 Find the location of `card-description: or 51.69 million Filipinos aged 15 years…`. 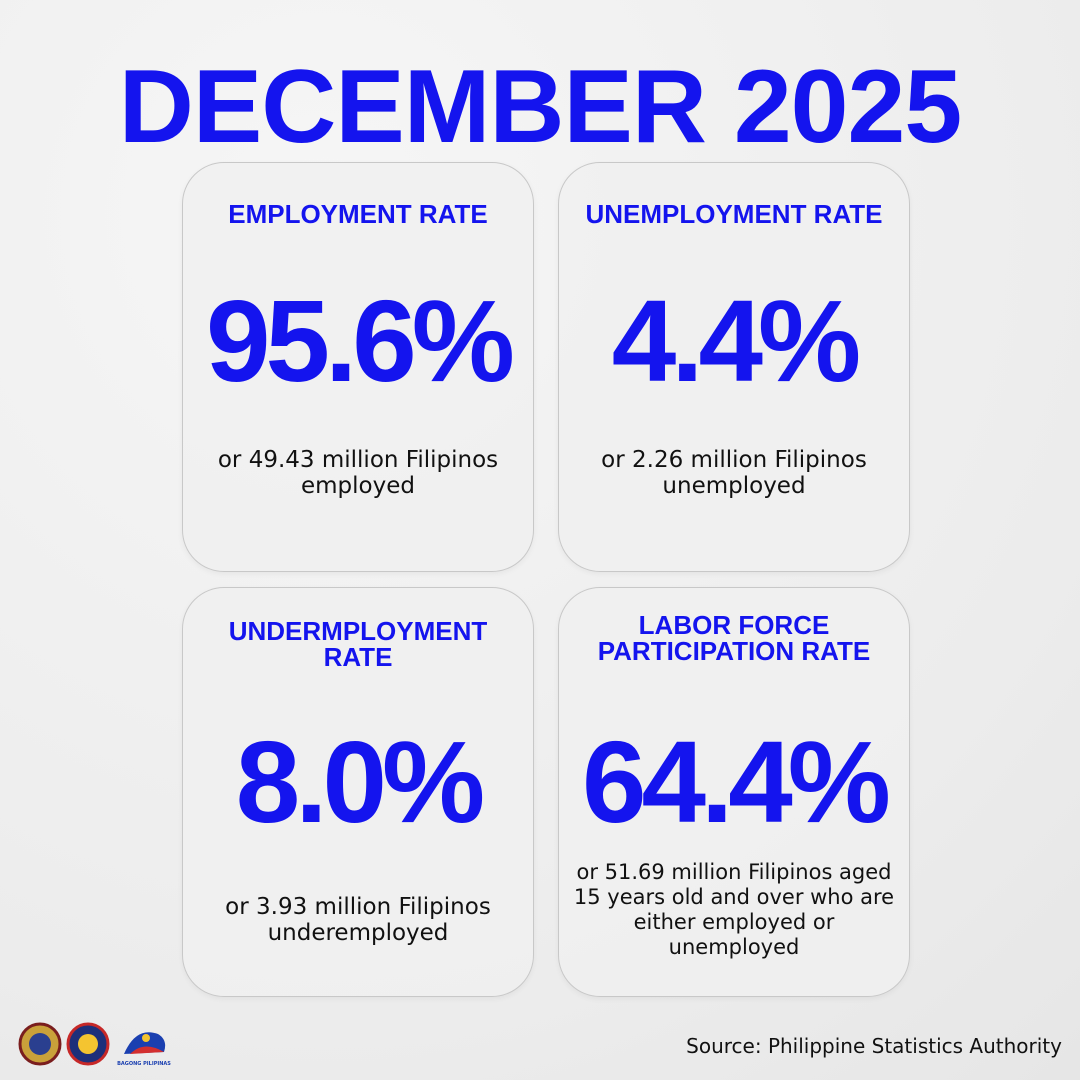

card-description: or 51.69 million Filipinos aged 15 years… is located at coordinates (734, 909).